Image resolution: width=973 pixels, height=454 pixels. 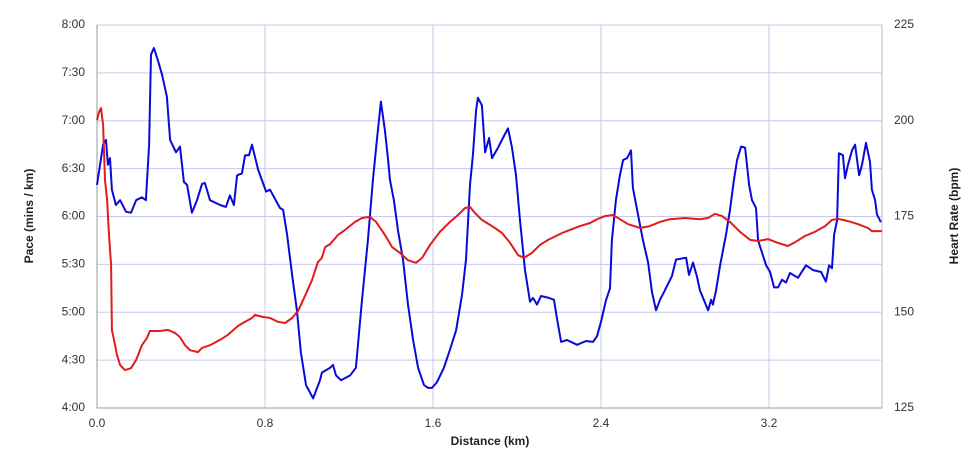 I want to click on x-axis-title: Distance (km), so click(x=490, y=441).